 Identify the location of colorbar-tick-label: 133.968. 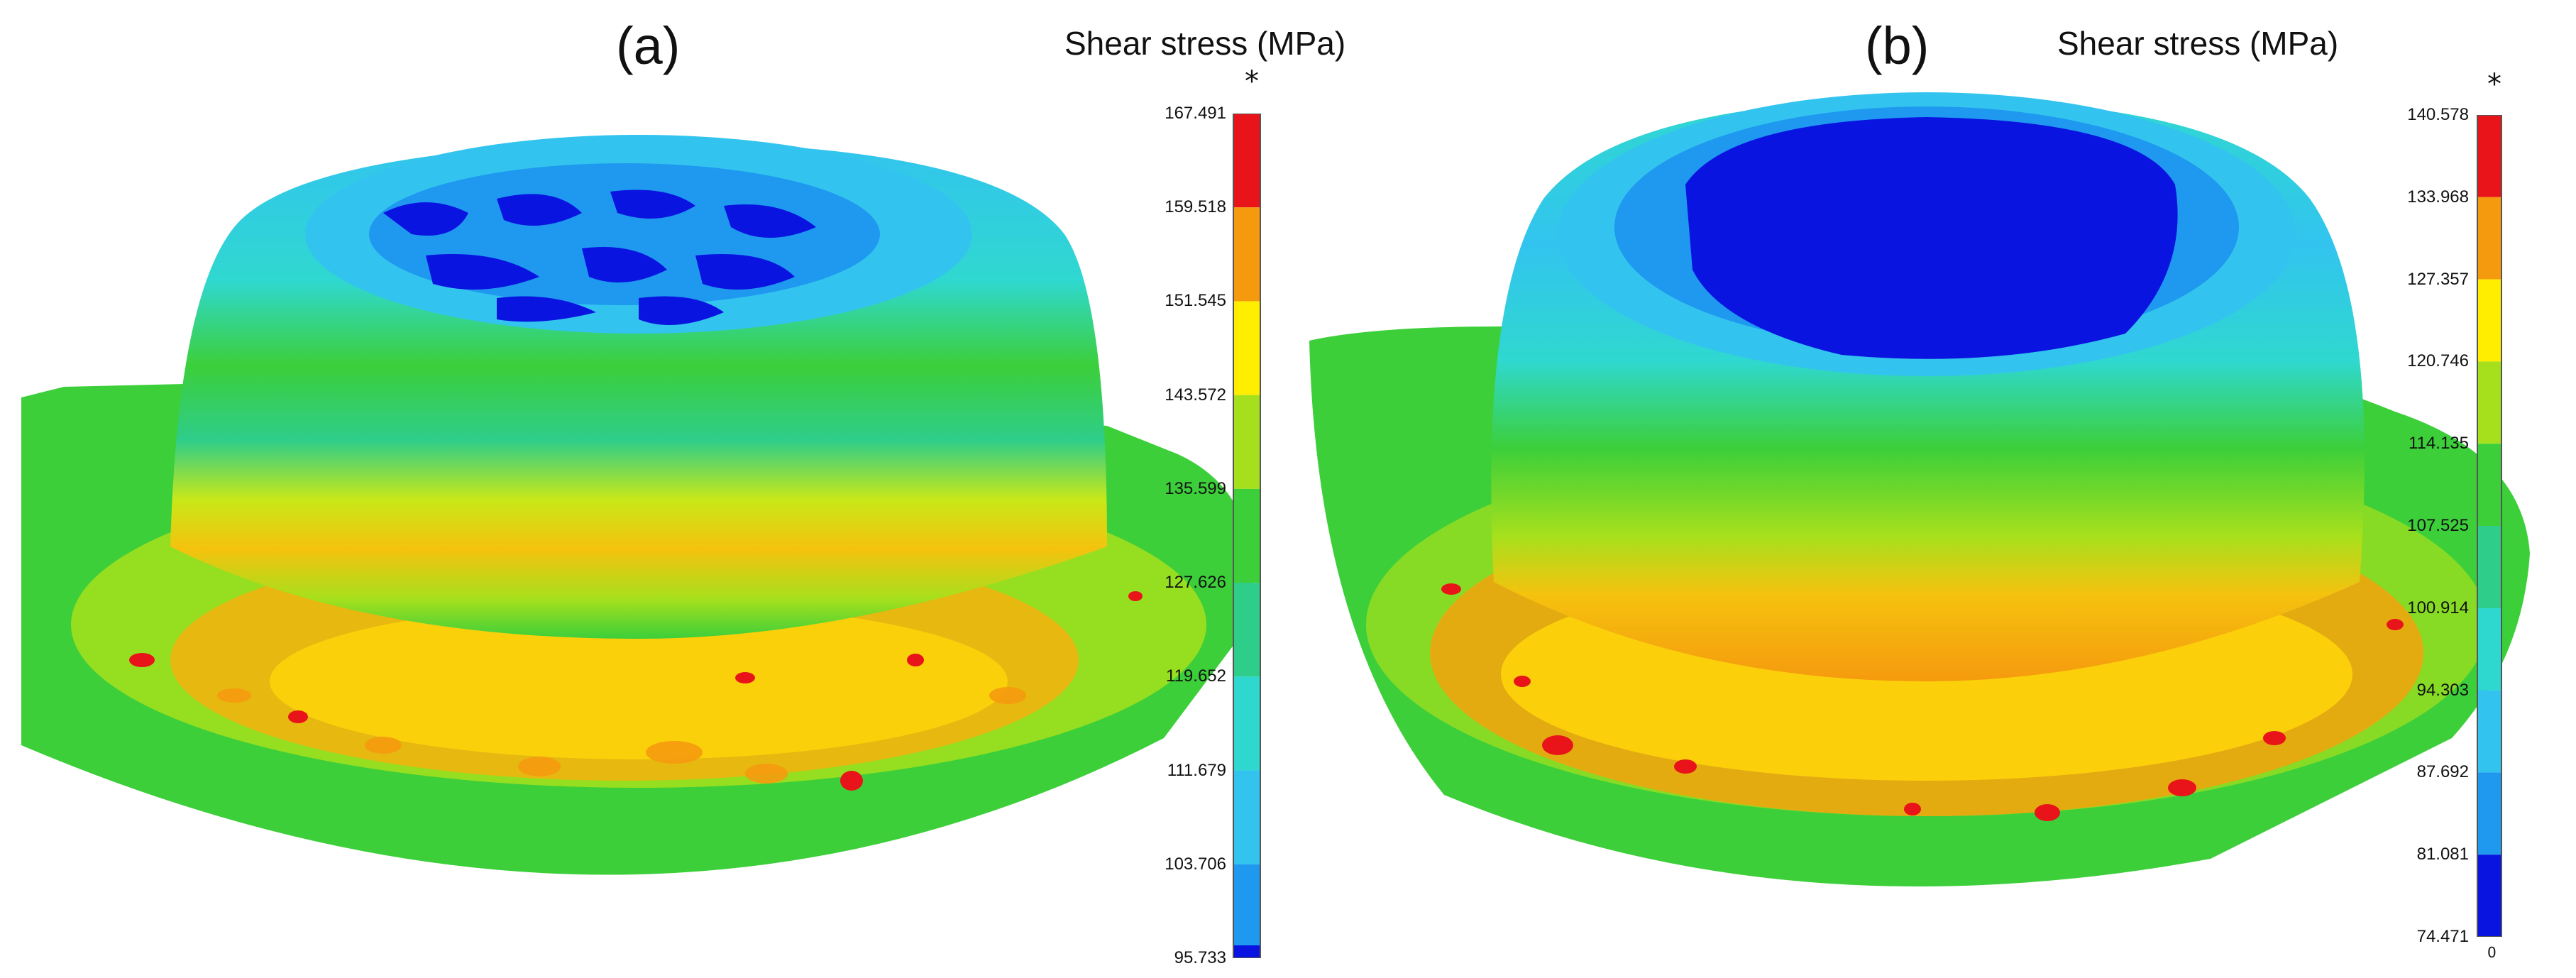
(2438, 197).